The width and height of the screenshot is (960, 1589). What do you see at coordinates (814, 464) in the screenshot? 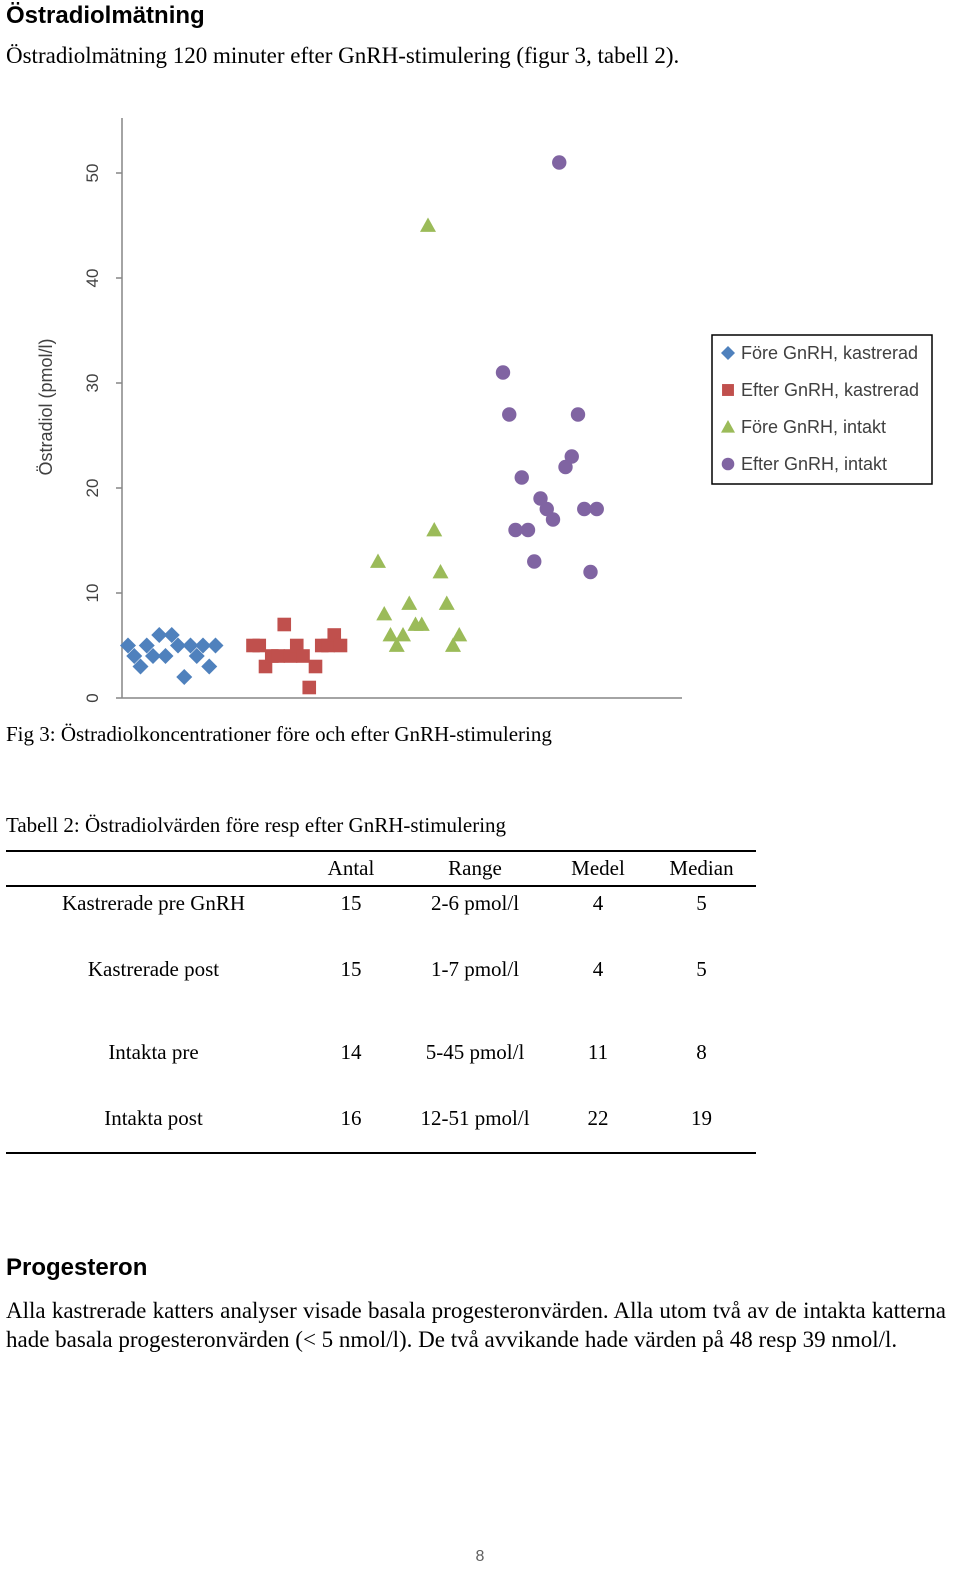
I see `legend-label: Efter GnRH, intakt` at bounding box center [814, 464].